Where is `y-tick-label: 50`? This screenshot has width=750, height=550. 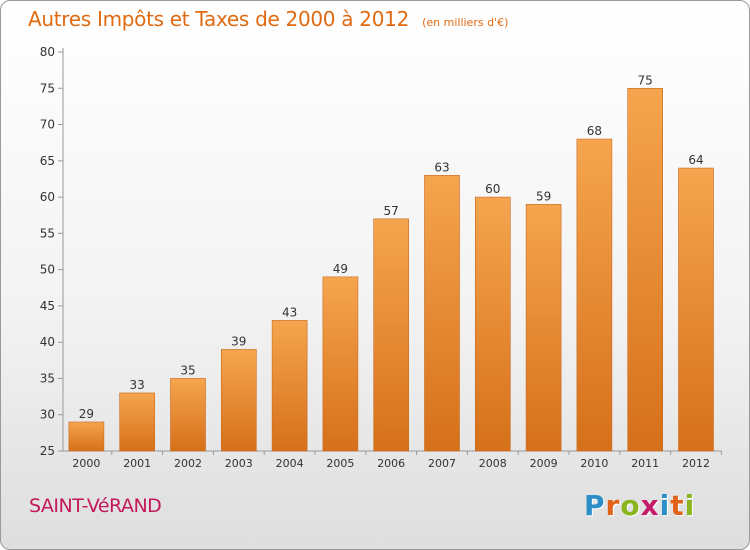 y-tick-label: 50 is located at coordinates (47, 270).